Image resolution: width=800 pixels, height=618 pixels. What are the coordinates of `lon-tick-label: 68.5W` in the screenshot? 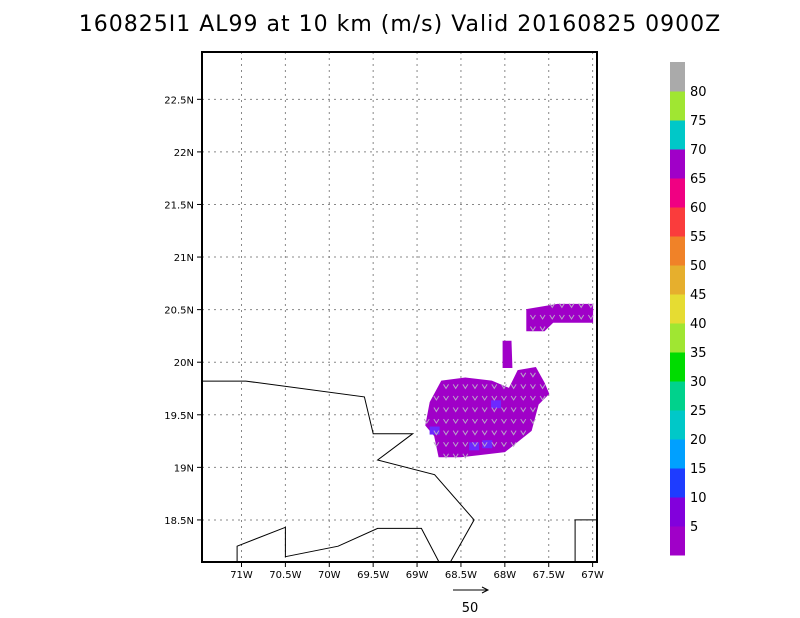 It's located at (461, 575).